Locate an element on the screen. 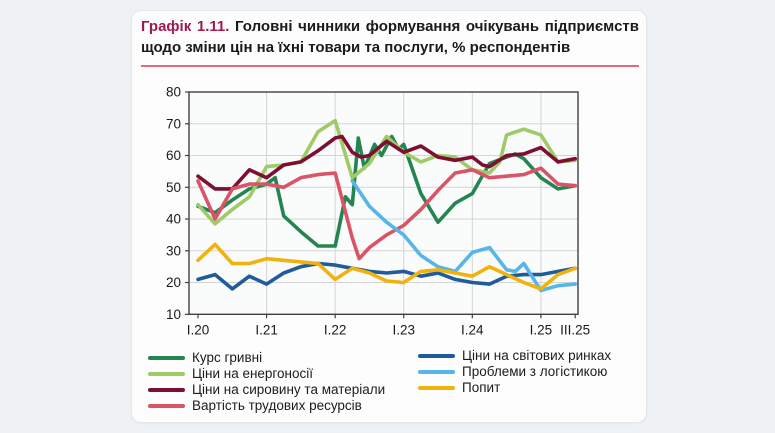  legend-label: Попит is located at coordinates (481, 387).